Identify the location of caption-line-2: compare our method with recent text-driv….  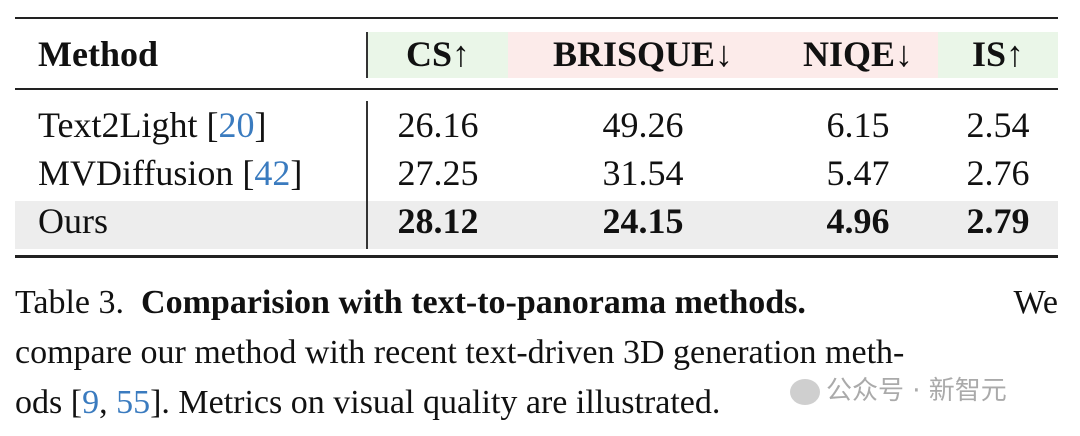
(460, 352).